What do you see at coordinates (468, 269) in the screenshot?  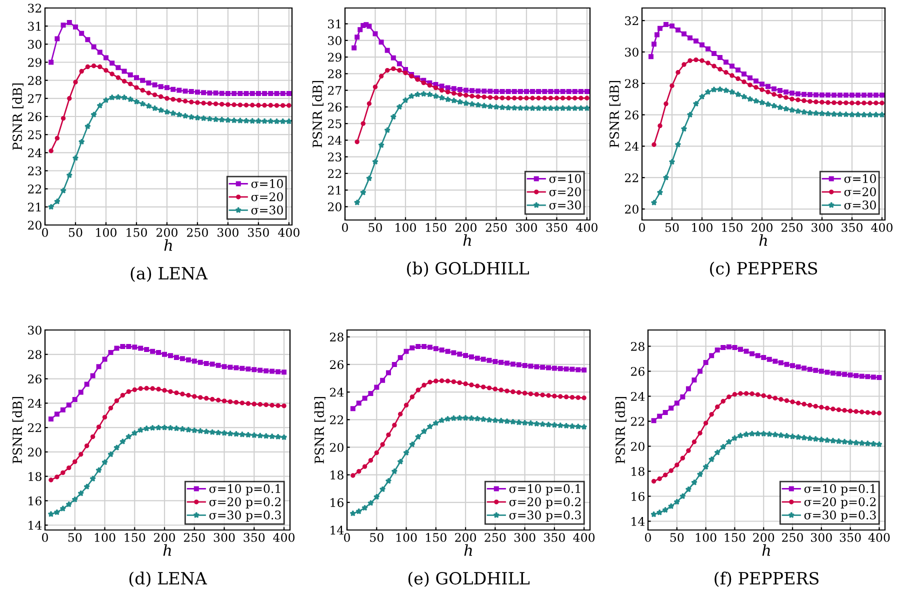 I see `text: (b) GOLDHILL` at bounding box center [468, 269].